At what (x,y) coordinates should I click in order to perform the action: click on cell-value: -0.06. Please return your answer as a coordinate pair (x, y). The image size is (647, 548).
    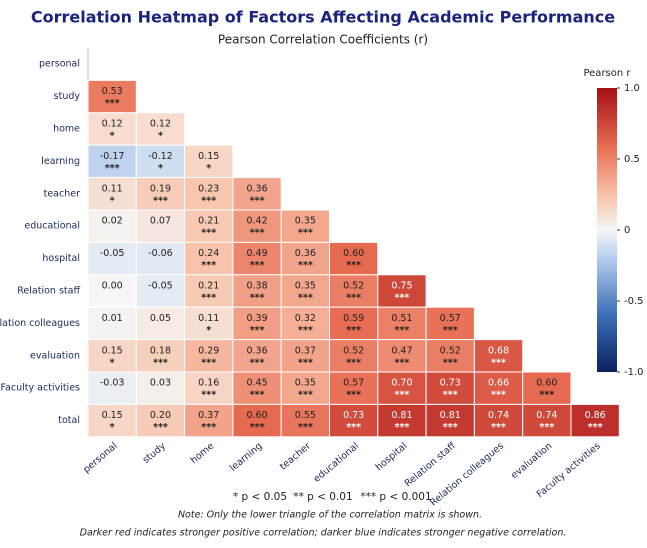
    Looking at the image, I should click on (160, 253).